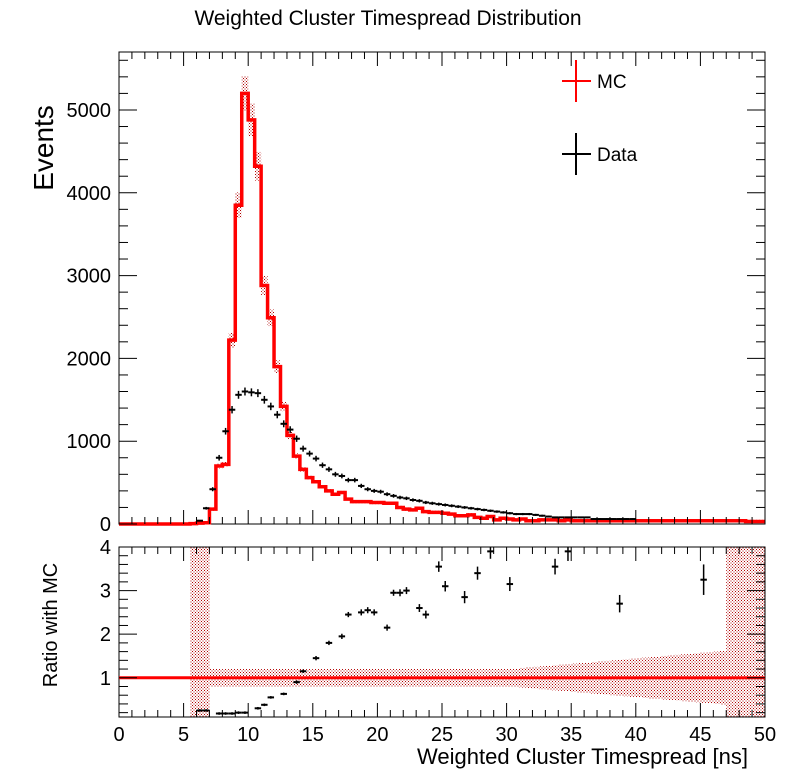  I want to click on x-tick-label: 30, so click(506, 735).